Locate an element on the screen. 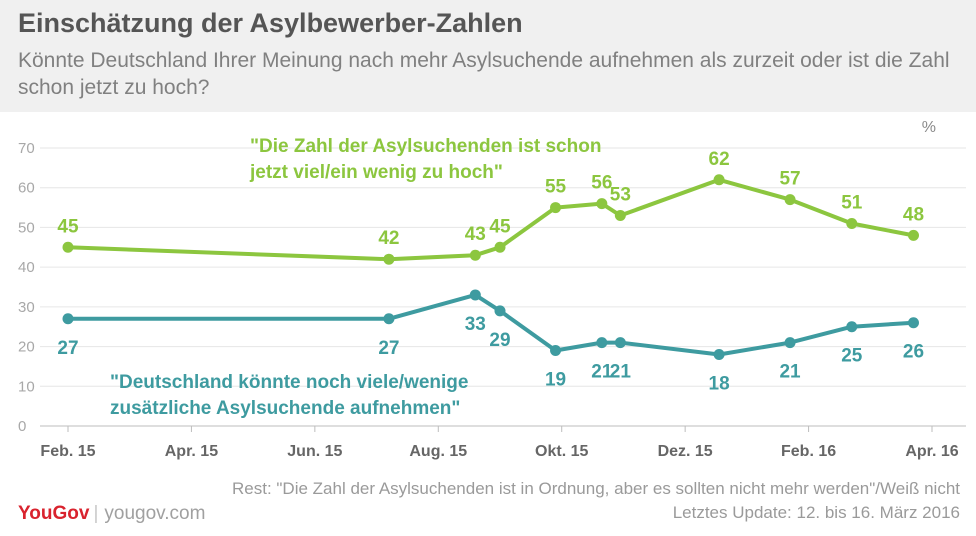 This screenshot has width=976, height=536. y-tick-label: 10 is located at coordinates (26, 386).